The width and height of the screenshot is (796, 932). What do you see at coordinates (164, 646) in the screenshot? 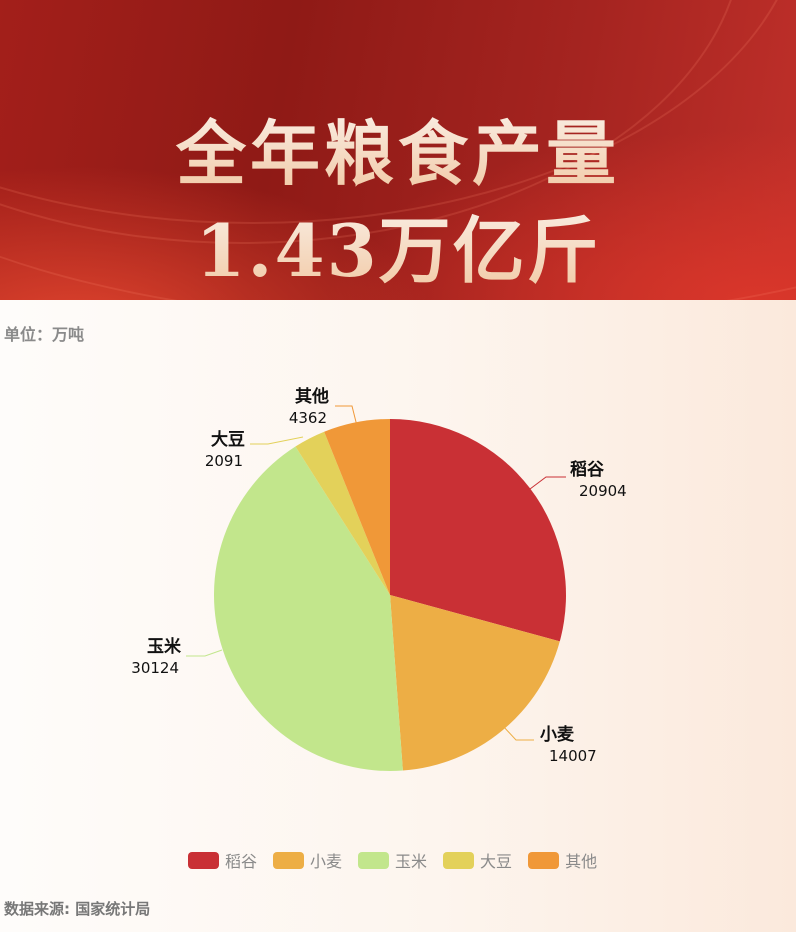
I see `slice-label-name: 玉米` at bounding box center [164, 646].